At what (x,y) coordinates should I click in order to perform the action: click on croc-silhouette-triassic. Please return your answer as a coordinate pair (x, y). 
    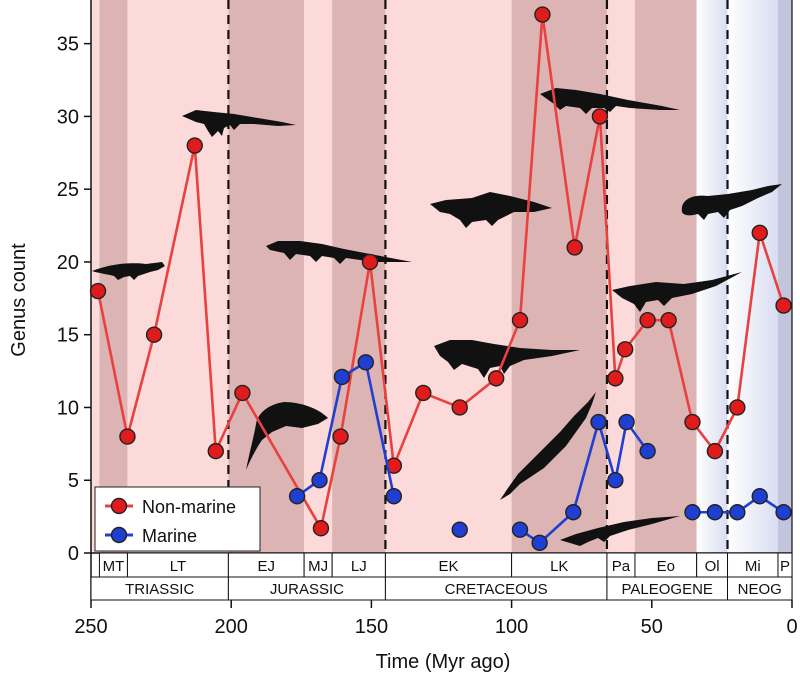
    Looking at the image, I should click on (128, 271).